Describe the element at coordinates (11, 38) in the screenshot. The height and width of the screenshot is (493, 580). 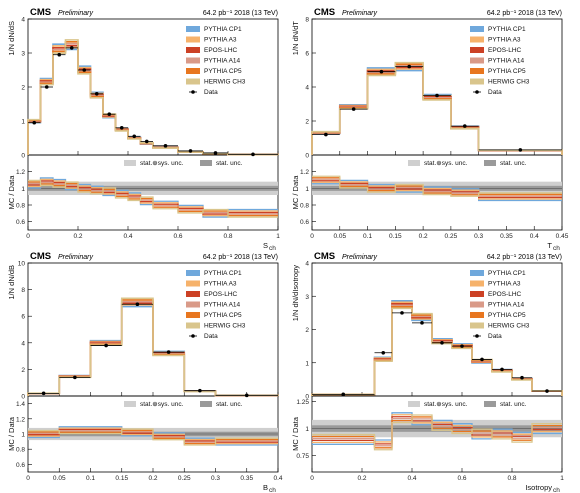
I see `y-axis-label: 1/N dN/dS` at that location.